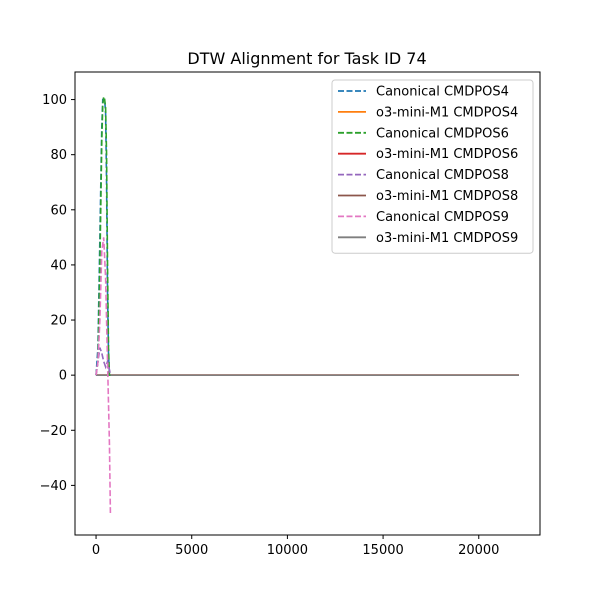 Image resolution: width=600 pixels, height=600 pixels. I want to click on legend-label-o3-mini-m1-cmdpos8: o3-mini-M1 CMDPOS8, so click(447, 196).